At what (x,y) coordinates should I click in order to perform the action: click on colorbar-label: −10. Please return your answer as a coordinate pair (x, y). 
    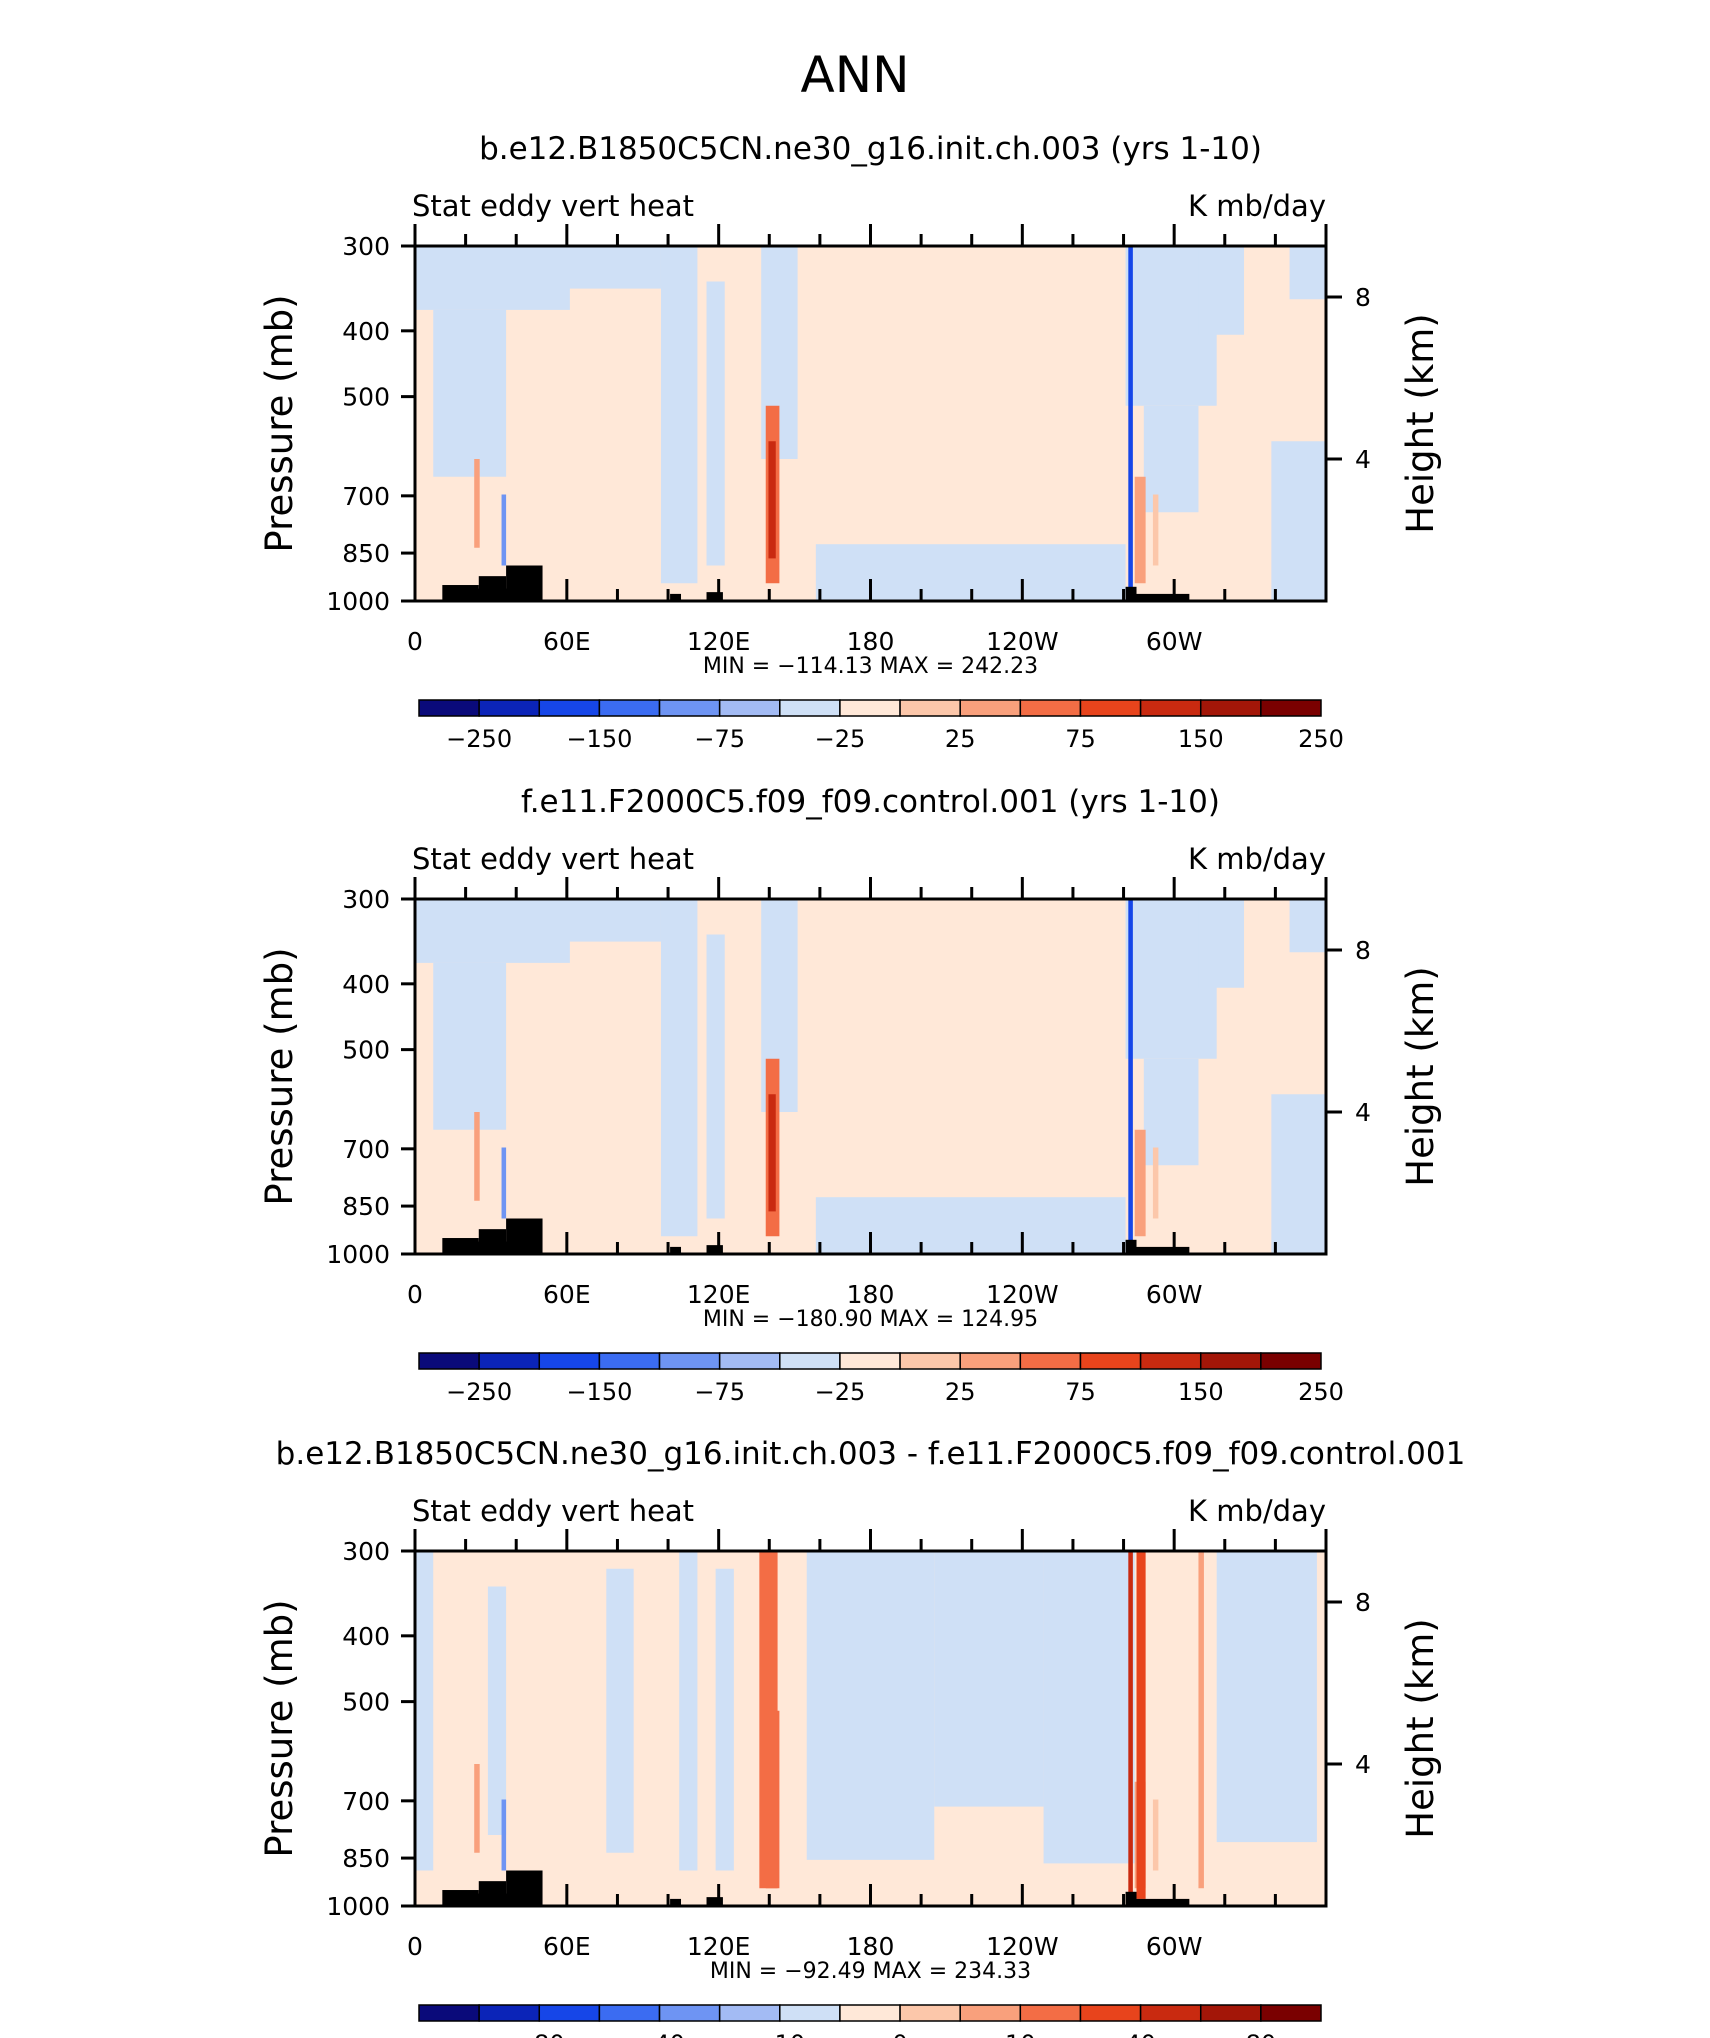
    Looking at the image, I should click on (779, 2034).